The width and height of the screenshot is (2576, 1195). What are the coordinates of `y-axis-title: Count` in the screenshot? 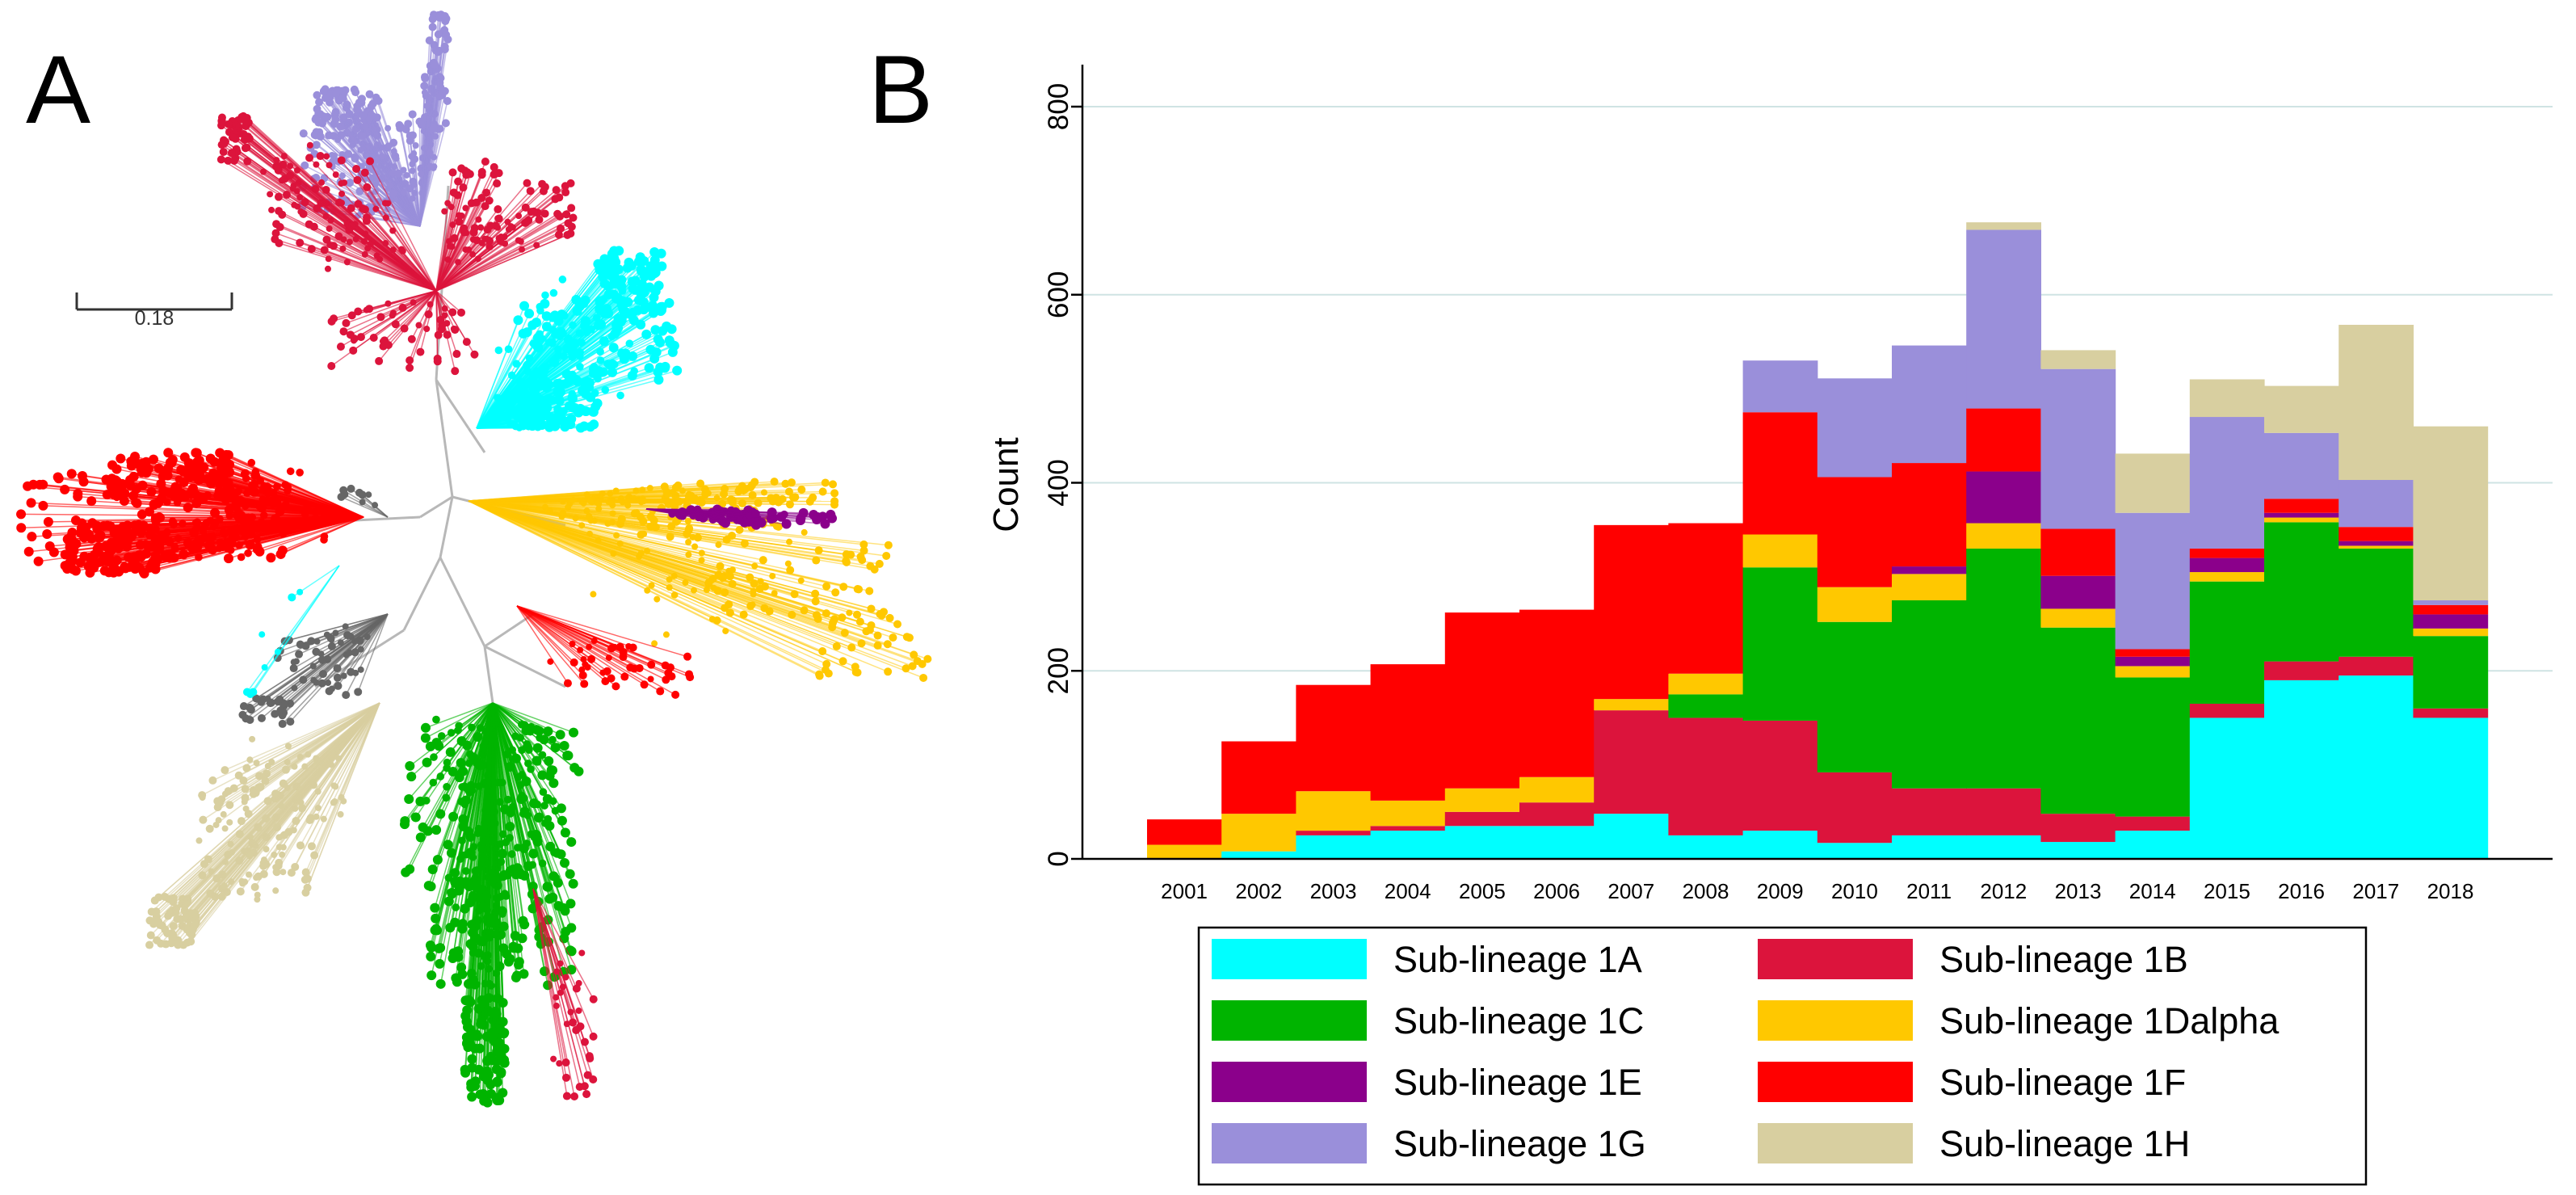 It's located at (1006, 484).